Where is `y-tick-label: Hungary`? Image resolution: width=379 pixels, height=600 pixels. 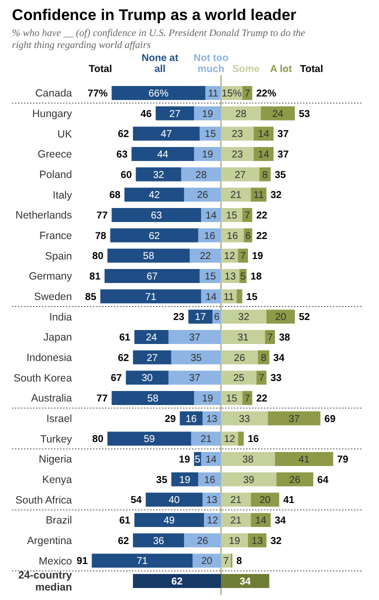
y-tick-label: Hungary is located at coordinates (52, 114).